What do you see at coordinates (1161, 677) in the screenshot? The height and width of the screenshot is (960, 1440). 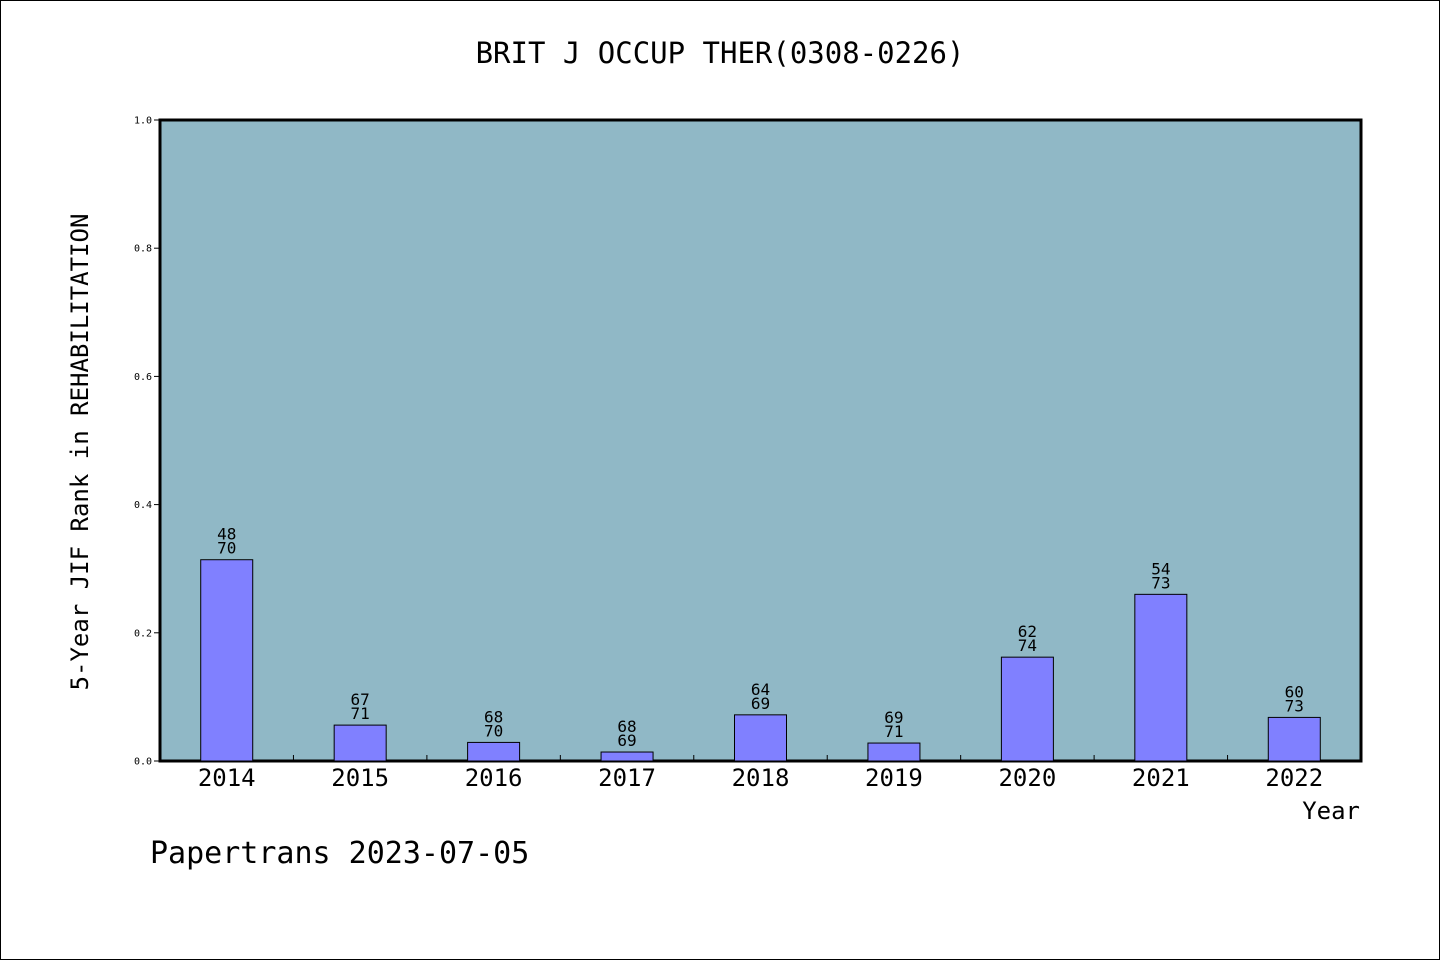 I see `bar-2021` at bounding box center [1161, 677].